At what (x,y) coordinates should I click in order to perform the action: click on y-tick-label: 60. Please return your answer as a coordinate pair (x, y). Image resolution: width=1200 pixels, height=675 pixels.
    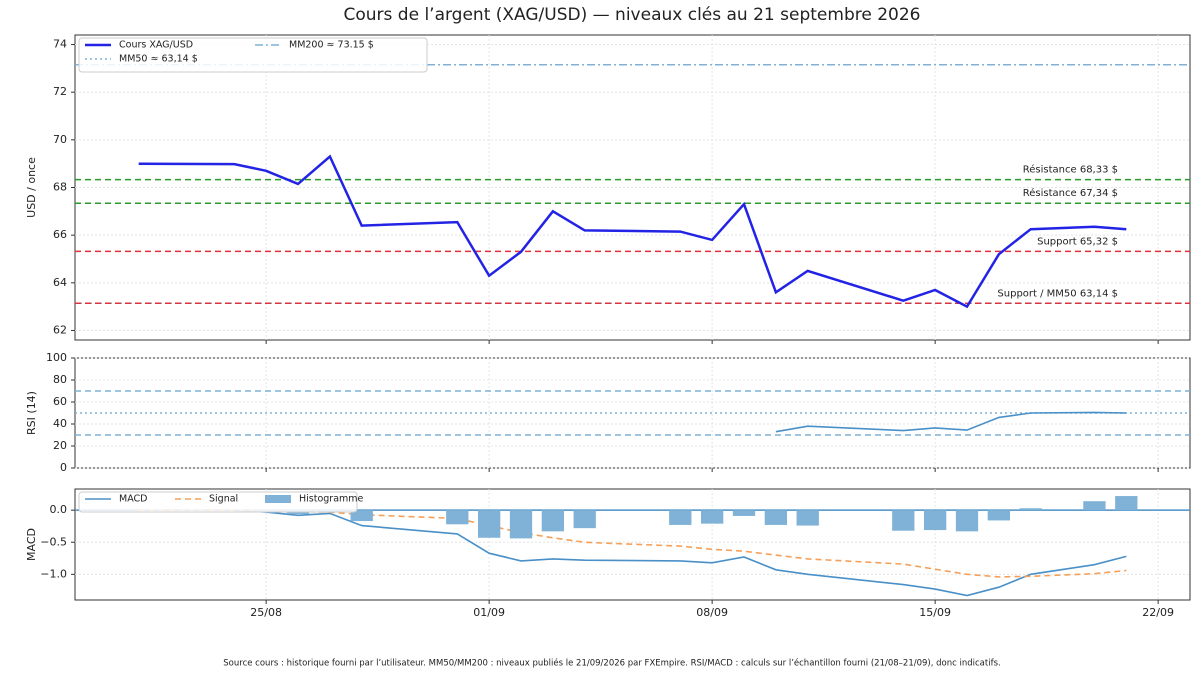
    Looking at the image, I should click on (60, 401).